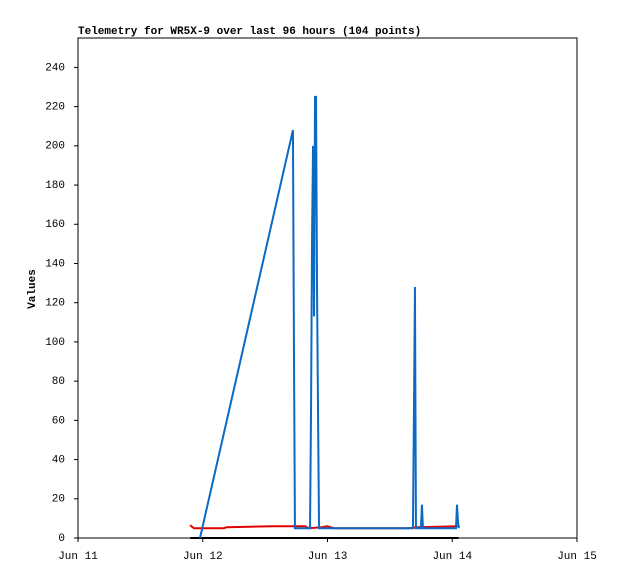  What do you see at coordinates (55, 304) in the screenshot?
I see `y-tick-label: 120` at bounding box center [55, 304].